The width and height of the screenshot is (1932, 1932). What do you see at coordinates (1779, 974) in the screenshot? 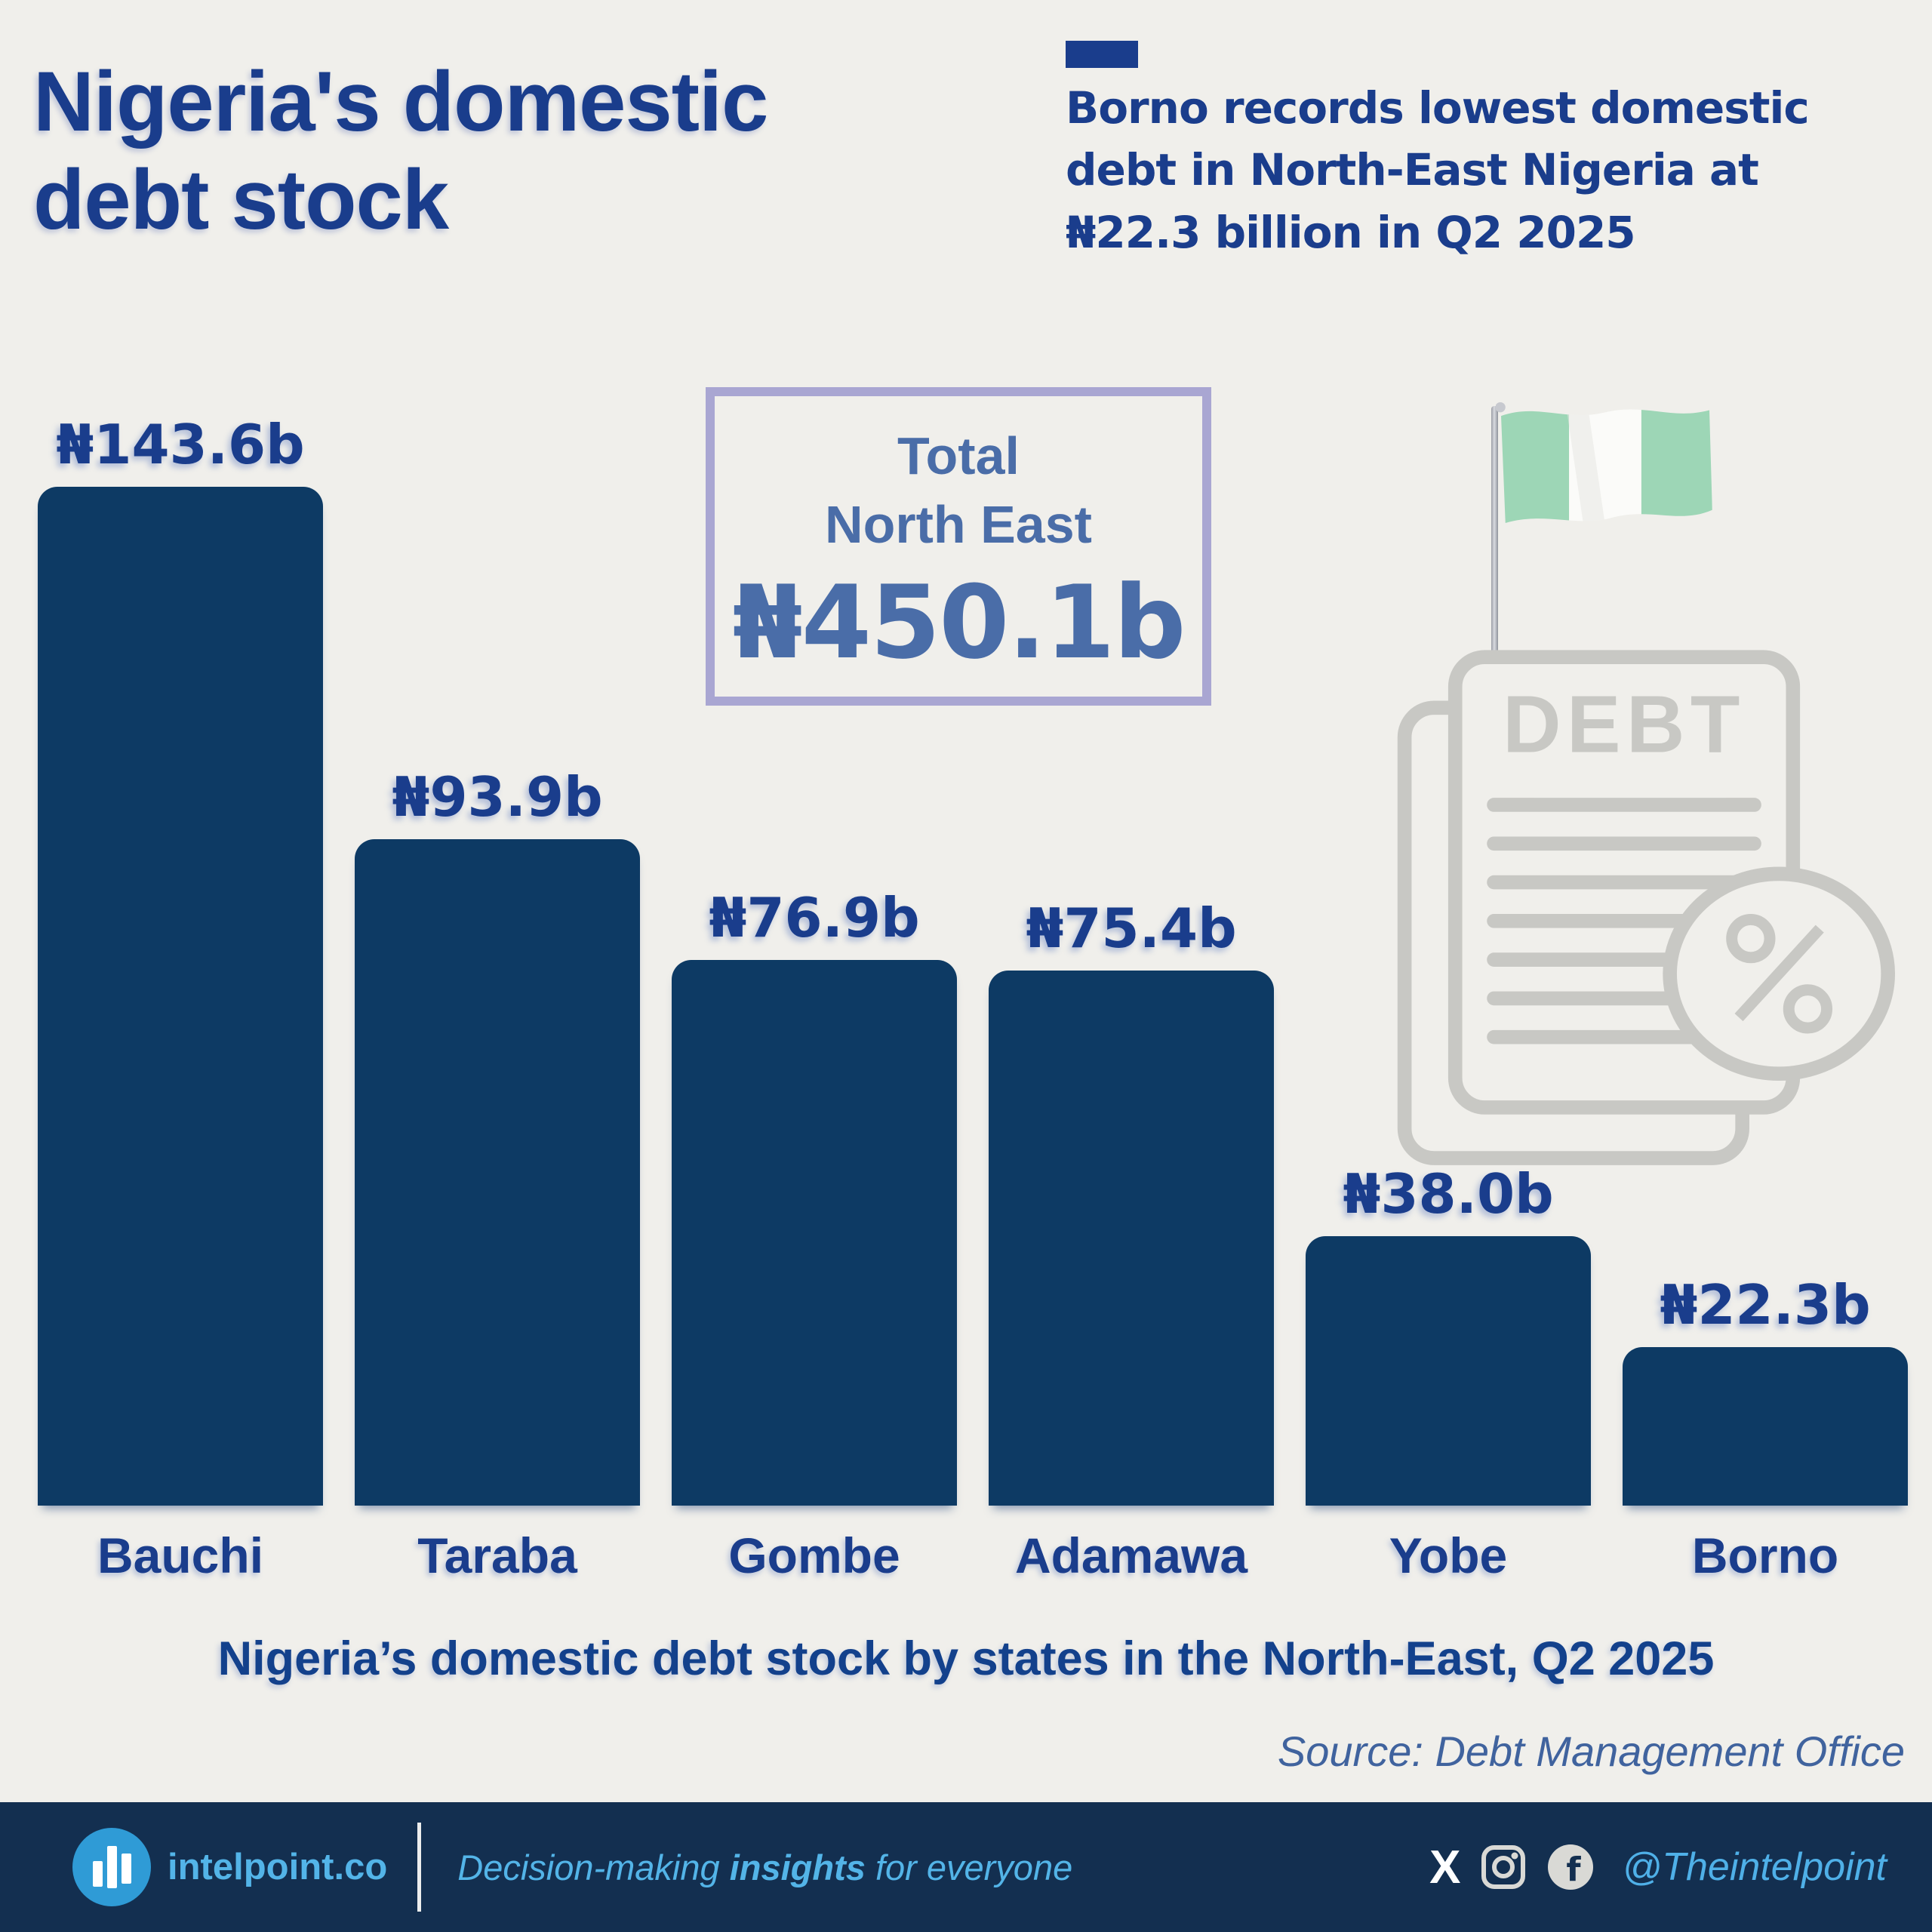
I see `percent-icon` at bounding box center [1779, 974].